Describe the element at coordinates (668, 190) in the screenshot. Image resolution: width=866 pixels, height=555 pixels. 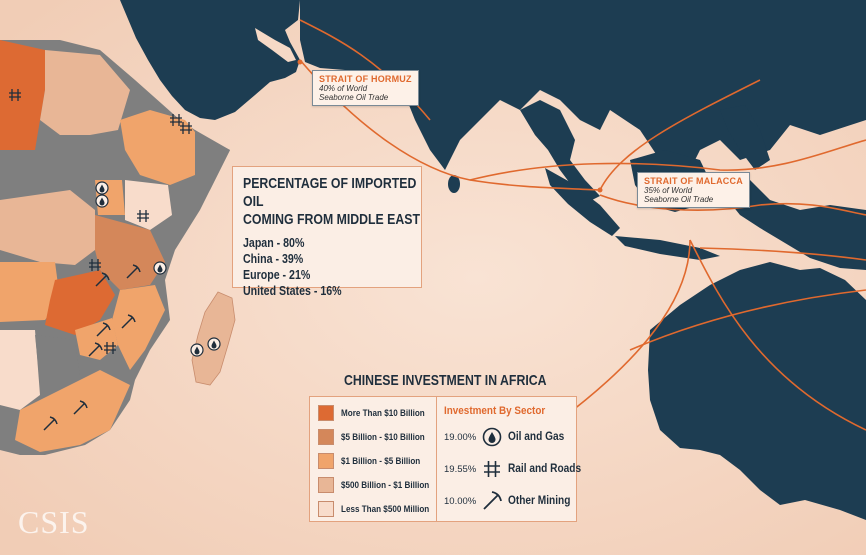
I see `malacca-line1: 35% of World` at that location.